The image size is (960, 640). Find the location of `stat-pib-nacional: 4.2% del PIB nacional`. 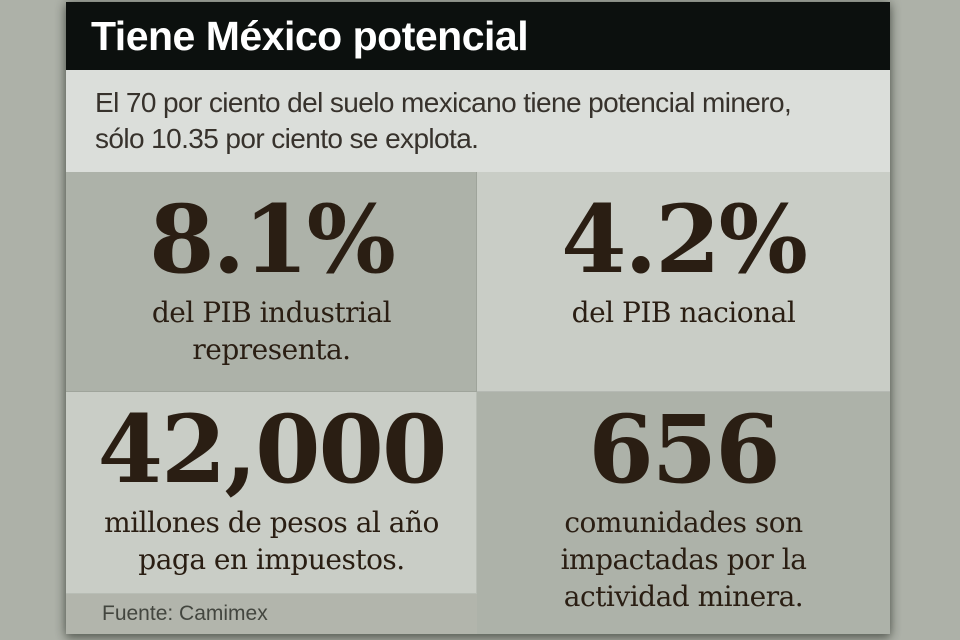

stat-pib-nacional: 4.2% del PIB nacional is located at coordinates (683, 282).